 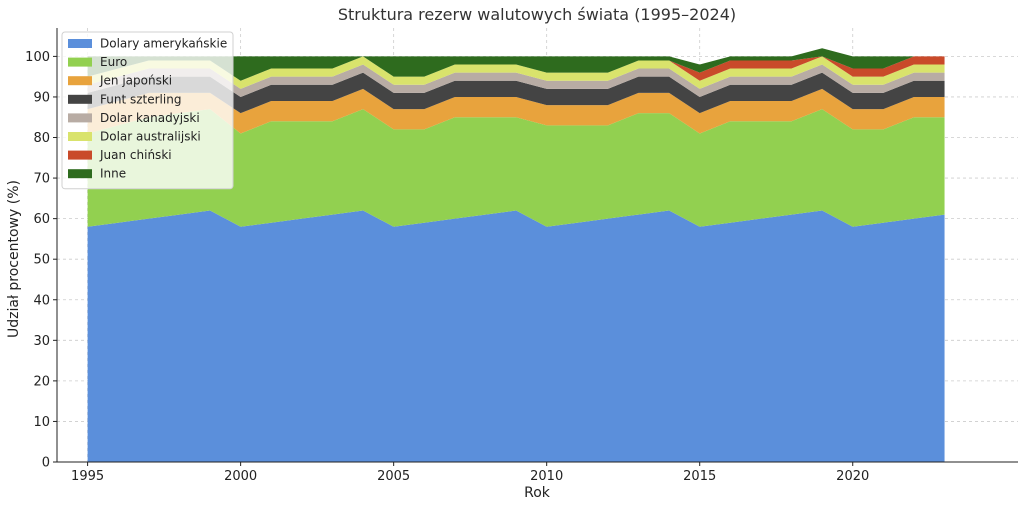 What do you see at coordinates (699, 476) in the screenshot?
I see `x-tick-label: 2015` at bounding box center [699, 476].